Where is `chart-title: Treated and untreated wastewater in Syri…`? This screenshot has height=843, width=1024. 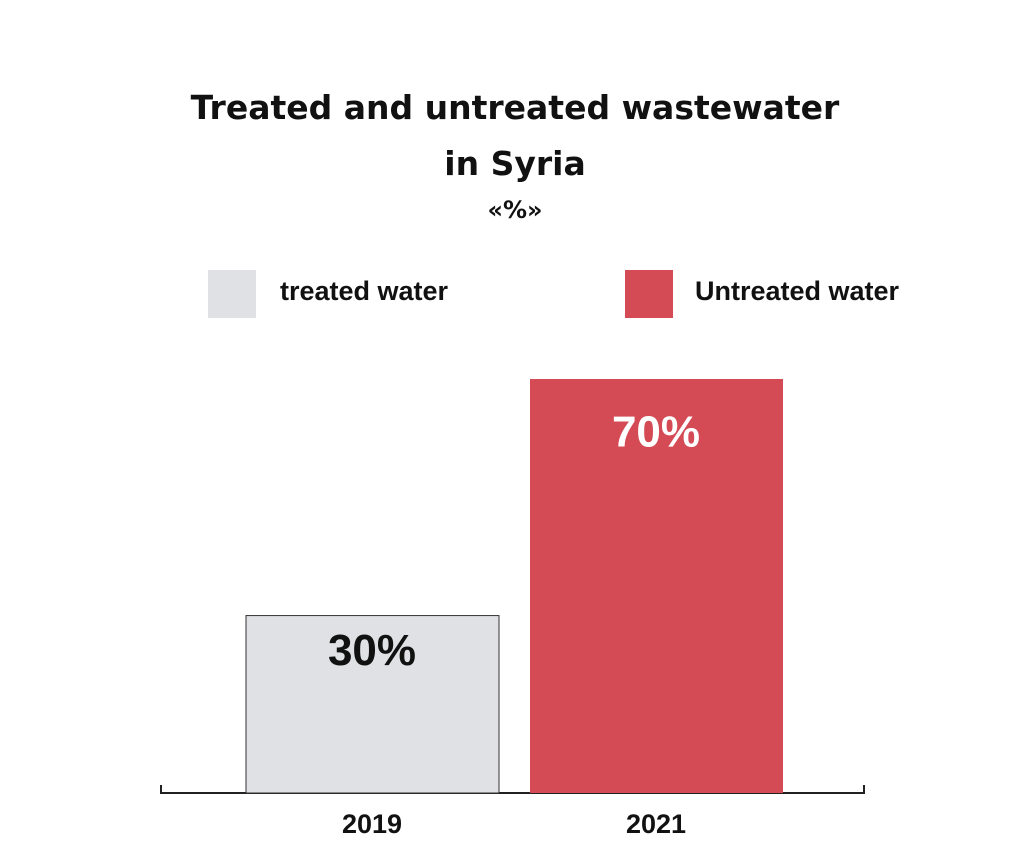
chart-title: Treated and untreated wastewater in Syri… is located at coordinates (515, 135).